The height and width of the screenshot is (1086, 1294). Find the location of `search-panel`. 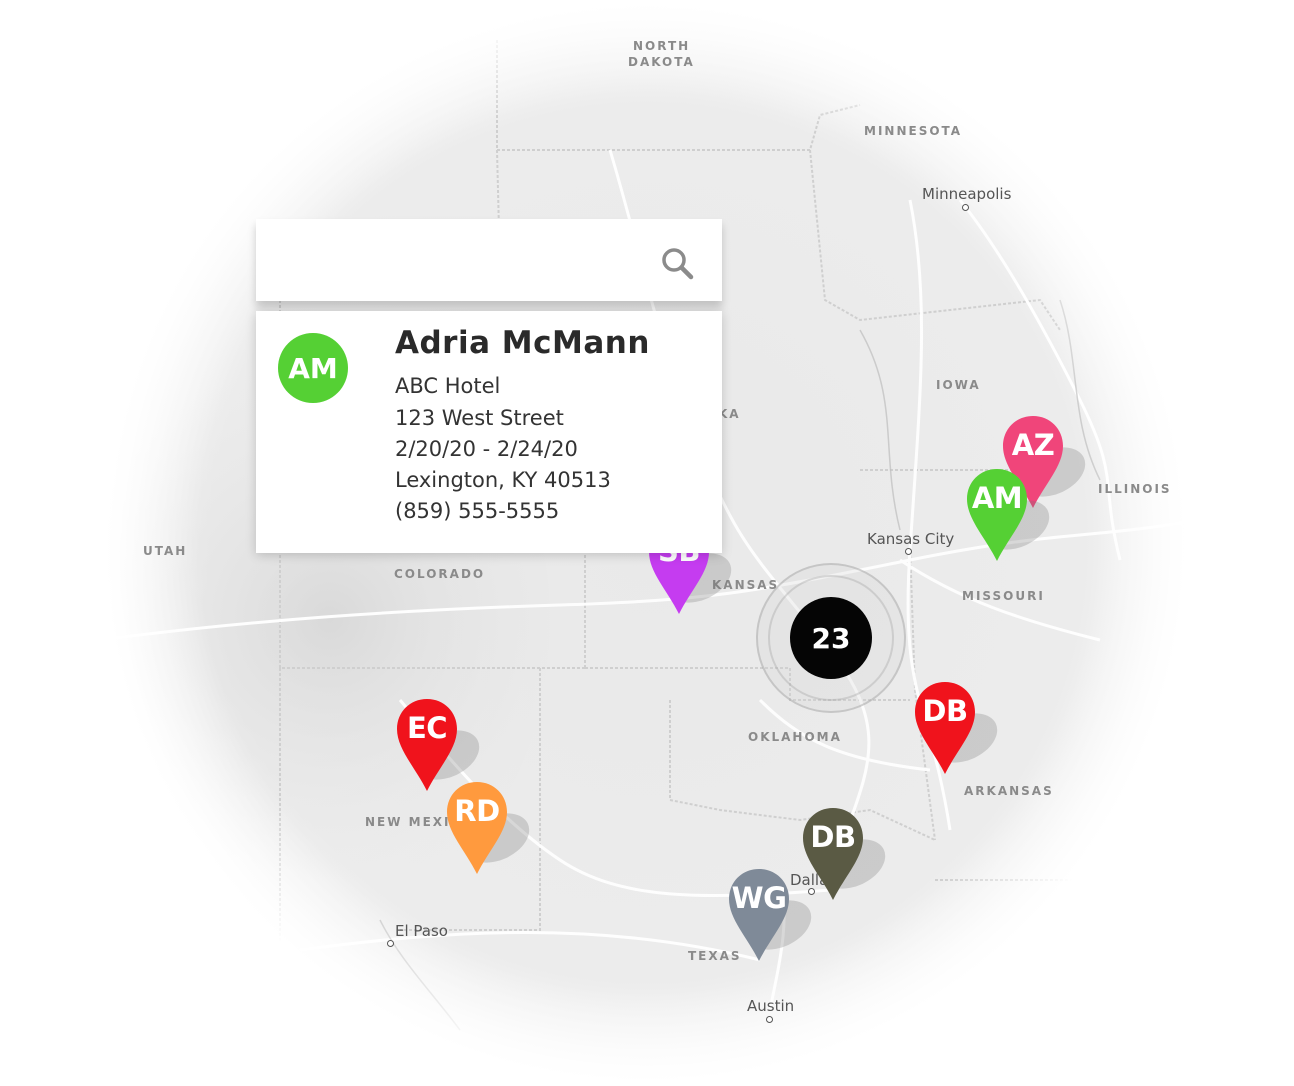

search-panel is located at coordinates (489, 260).